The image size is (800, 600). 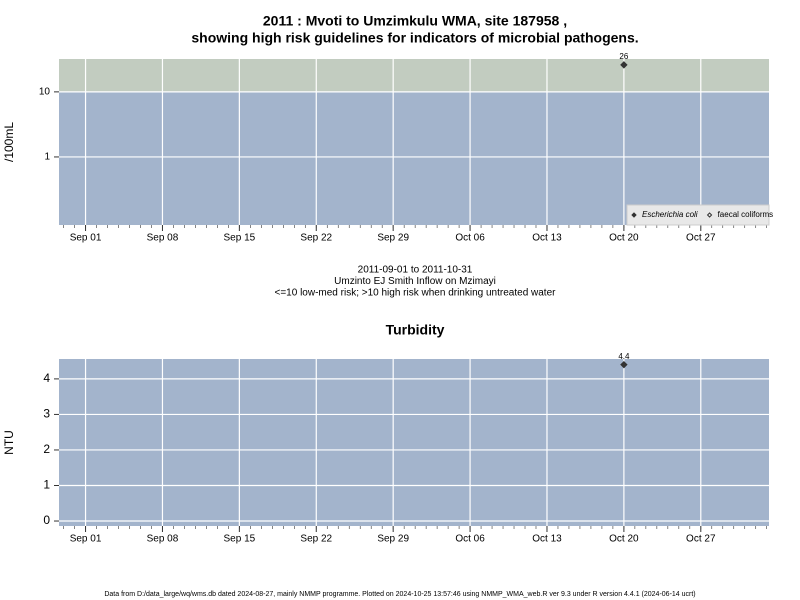 I want to click on band-high, so click(x=414, y=75).